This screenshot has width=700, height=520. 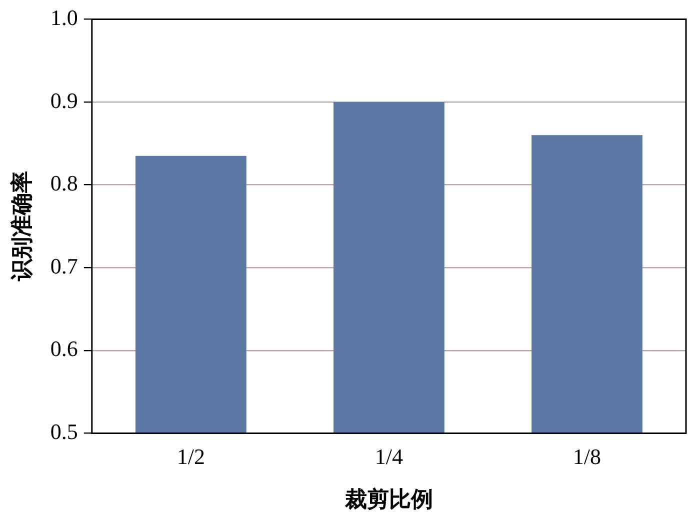 I want to click on y-tick-label: 0.9, so click(x=64, y=100).